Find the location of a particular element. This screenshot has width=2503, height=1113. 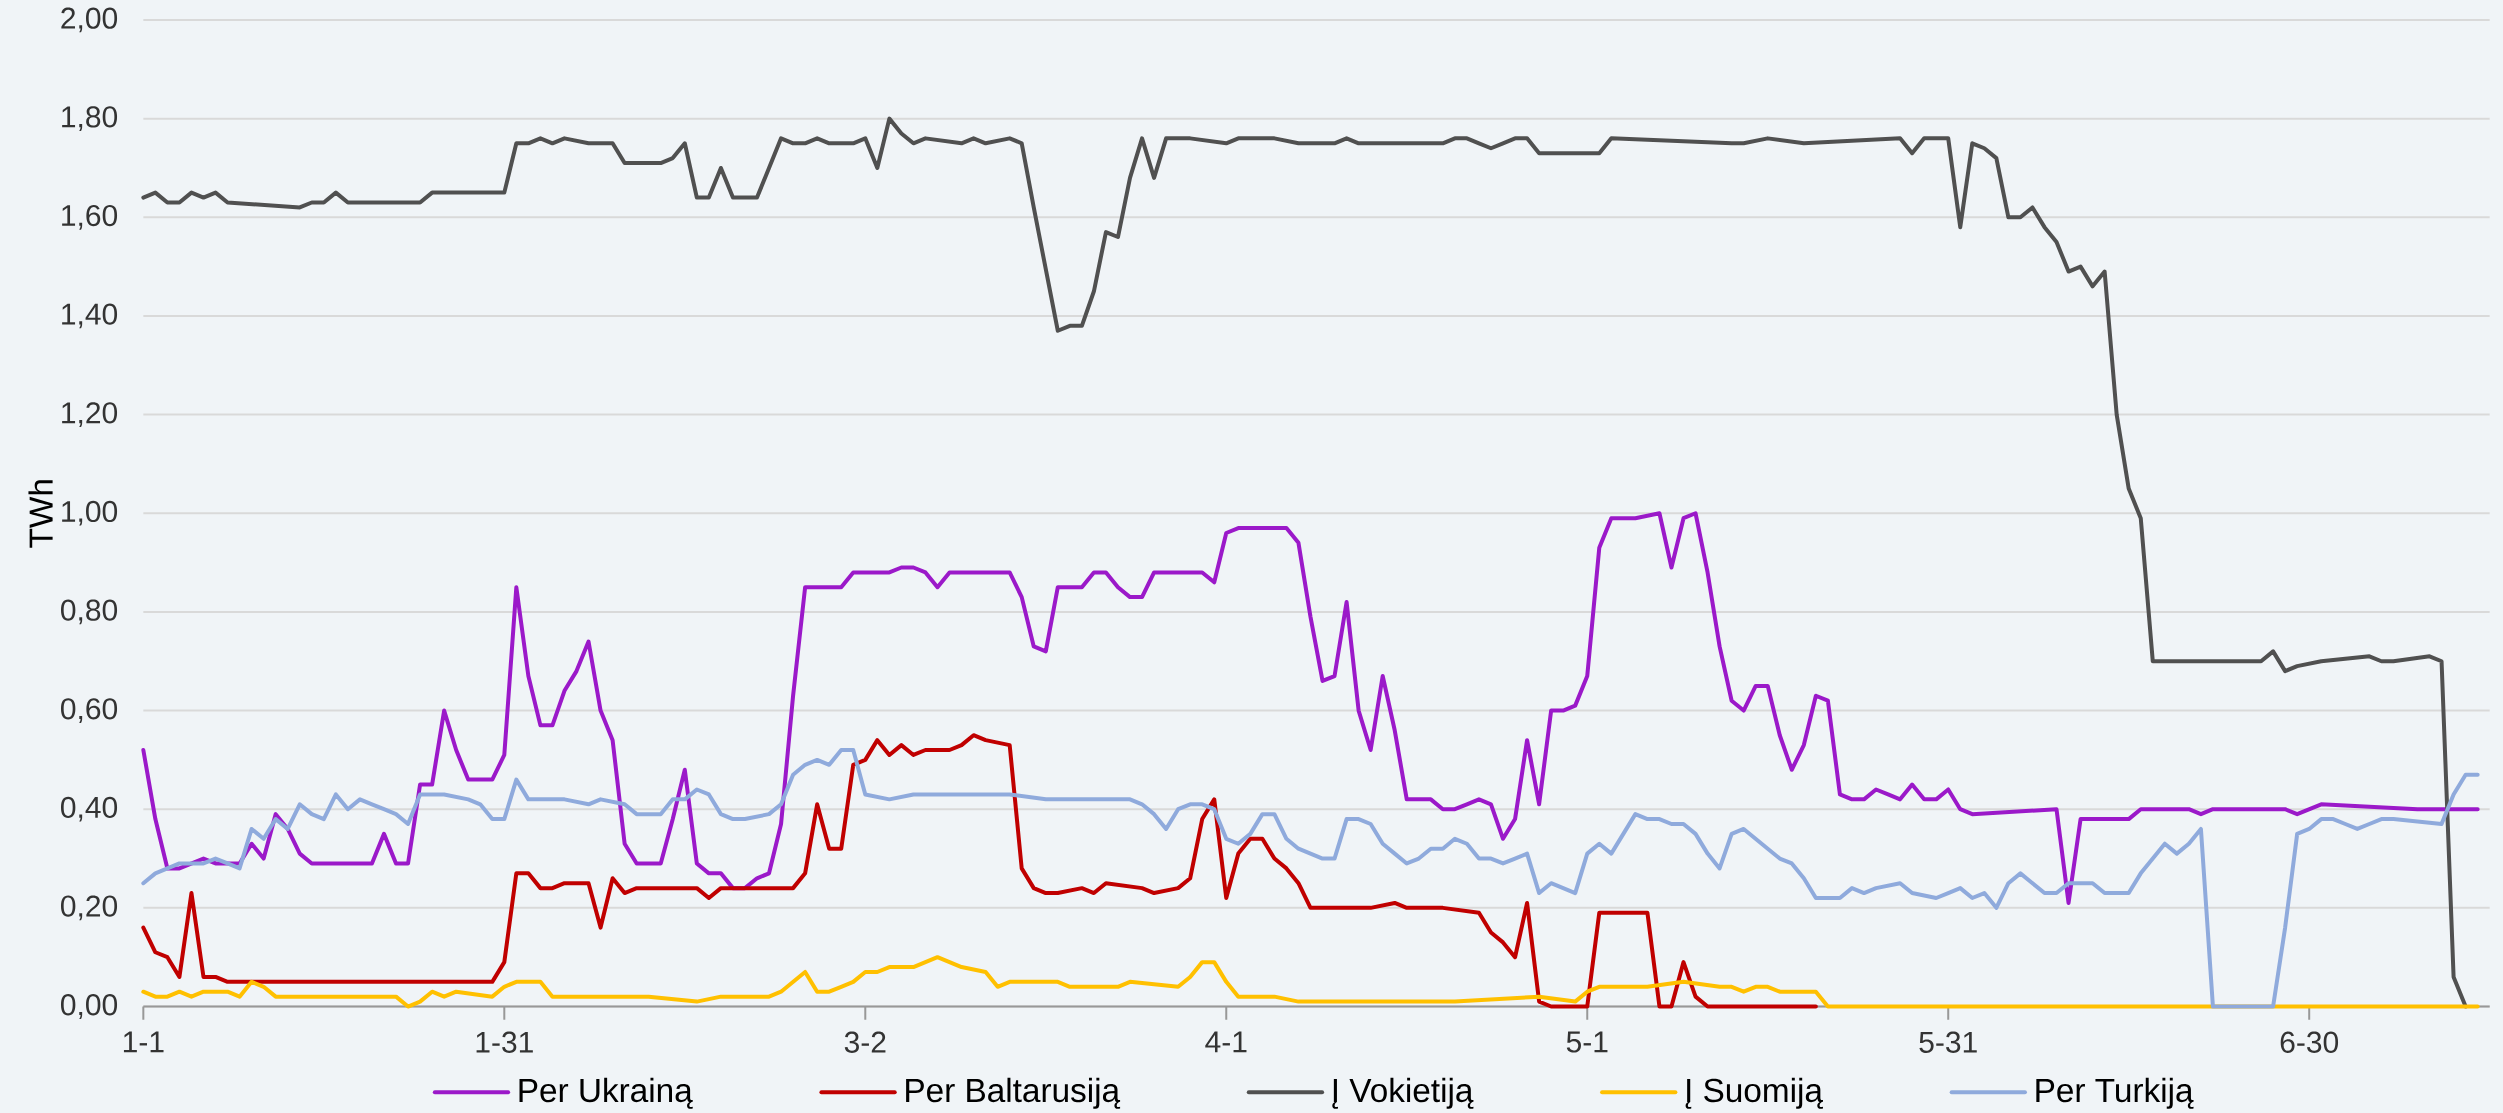

x-tick-label: 1-31 is located at coordinates (504, 1042).